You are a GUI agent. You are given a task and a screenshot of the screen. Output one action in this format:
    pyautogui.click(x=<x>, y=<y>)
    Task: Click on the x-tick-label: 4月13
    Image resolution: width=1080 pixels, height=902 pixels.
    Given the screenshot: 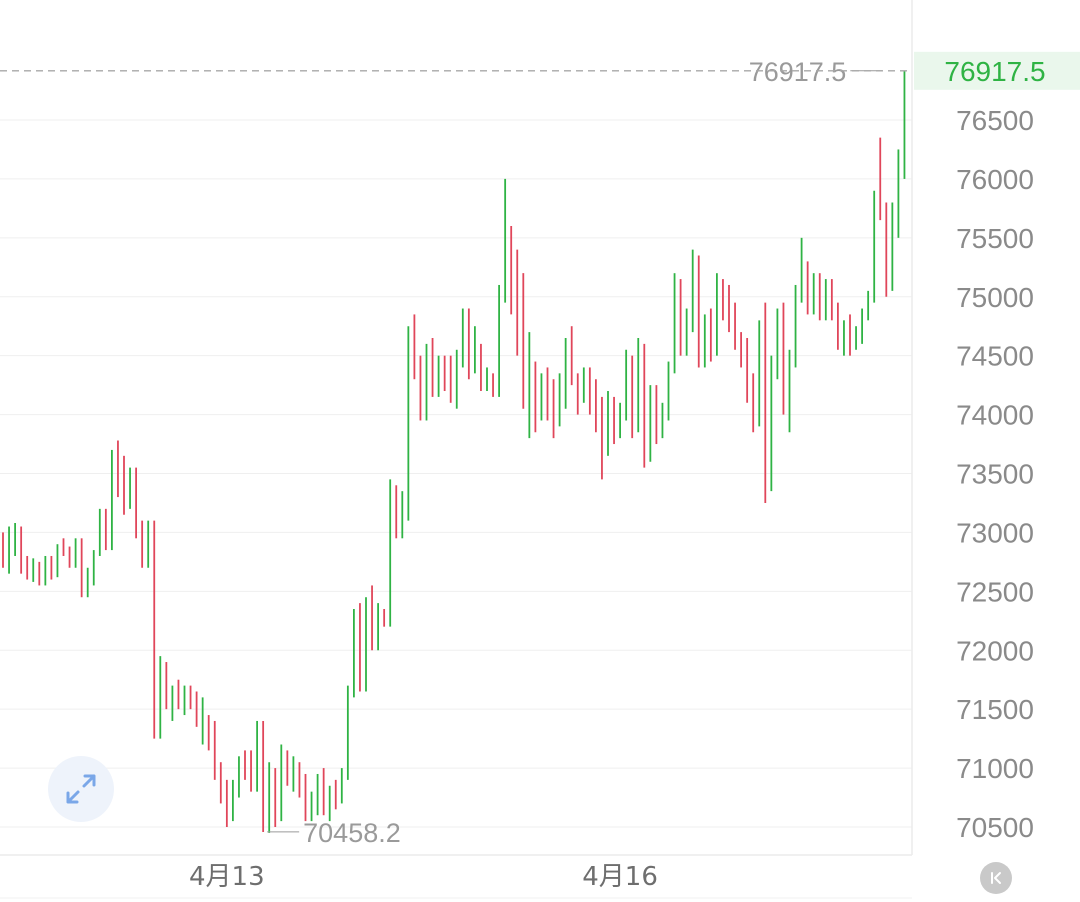 What is the action you would take?
    pyautogui.click(x=227, y=877)
    